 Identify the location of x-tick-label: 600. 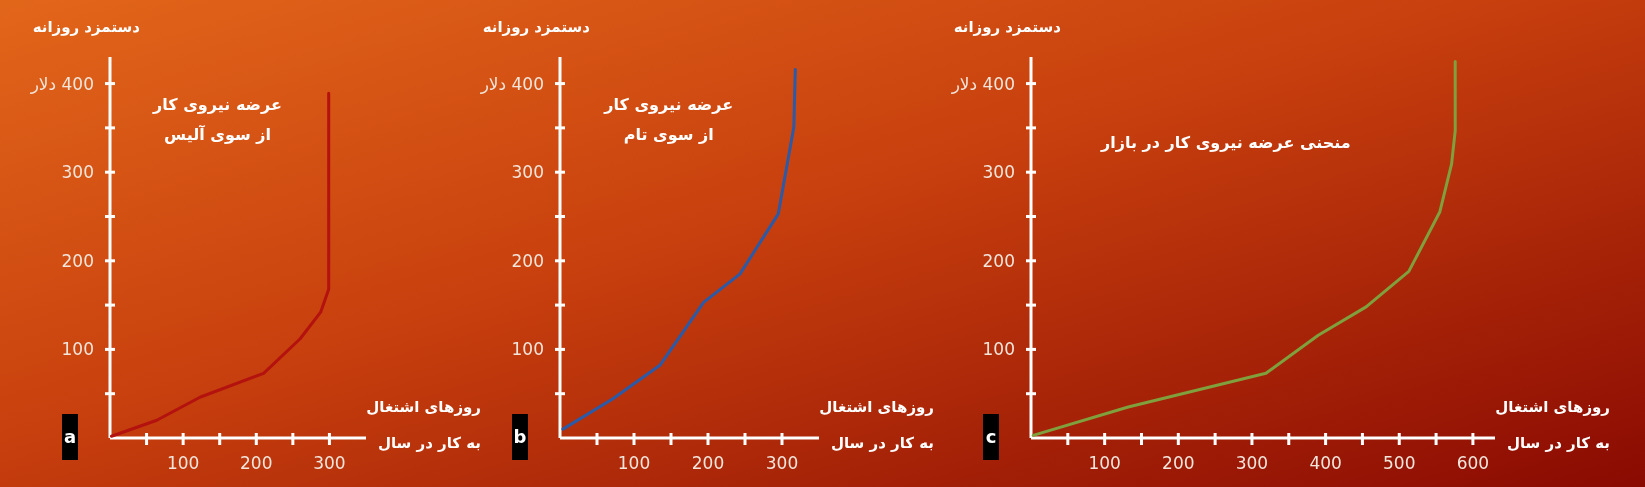
(1473, 462).